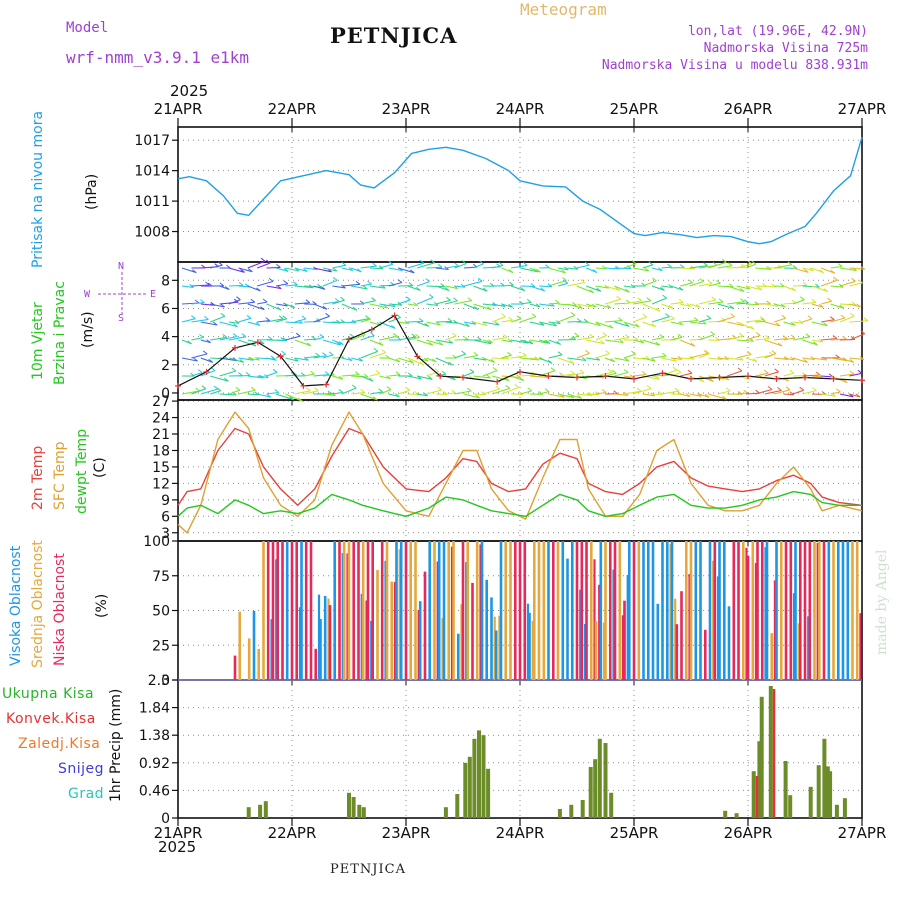  Describe the element at coordinates (38, 604) in the screenshot. I see `cloud-ylabel-mid: Srednja Oblacnost` at that location.